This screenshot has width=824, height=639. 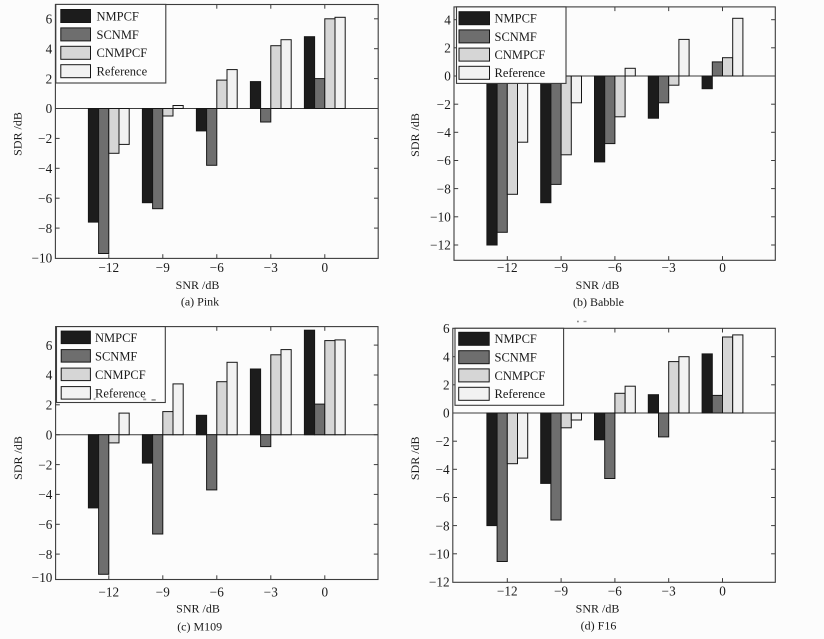 I want to click on svg-text: (b) Babble, so click(x=598, y=302).